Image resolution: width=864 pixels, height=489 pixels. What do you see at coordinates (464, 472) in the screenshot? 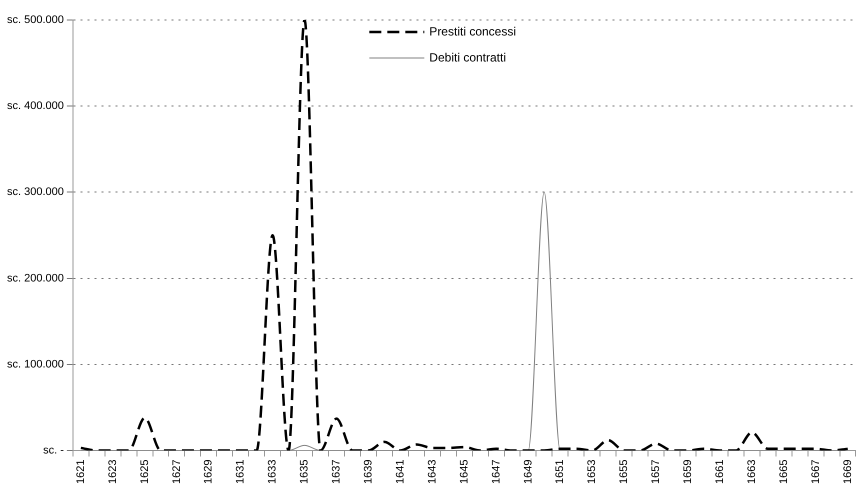
I see `x-tick-label: 1645` at bounding box center [464, 472].